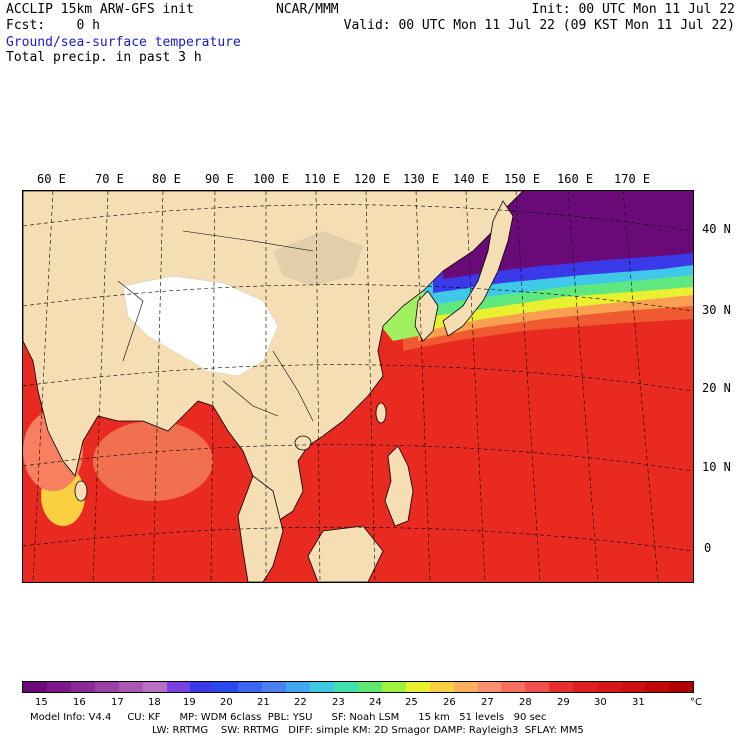  I want to click on field-label-temperature: Ground/sea-surface temperature, so click(123, 42).